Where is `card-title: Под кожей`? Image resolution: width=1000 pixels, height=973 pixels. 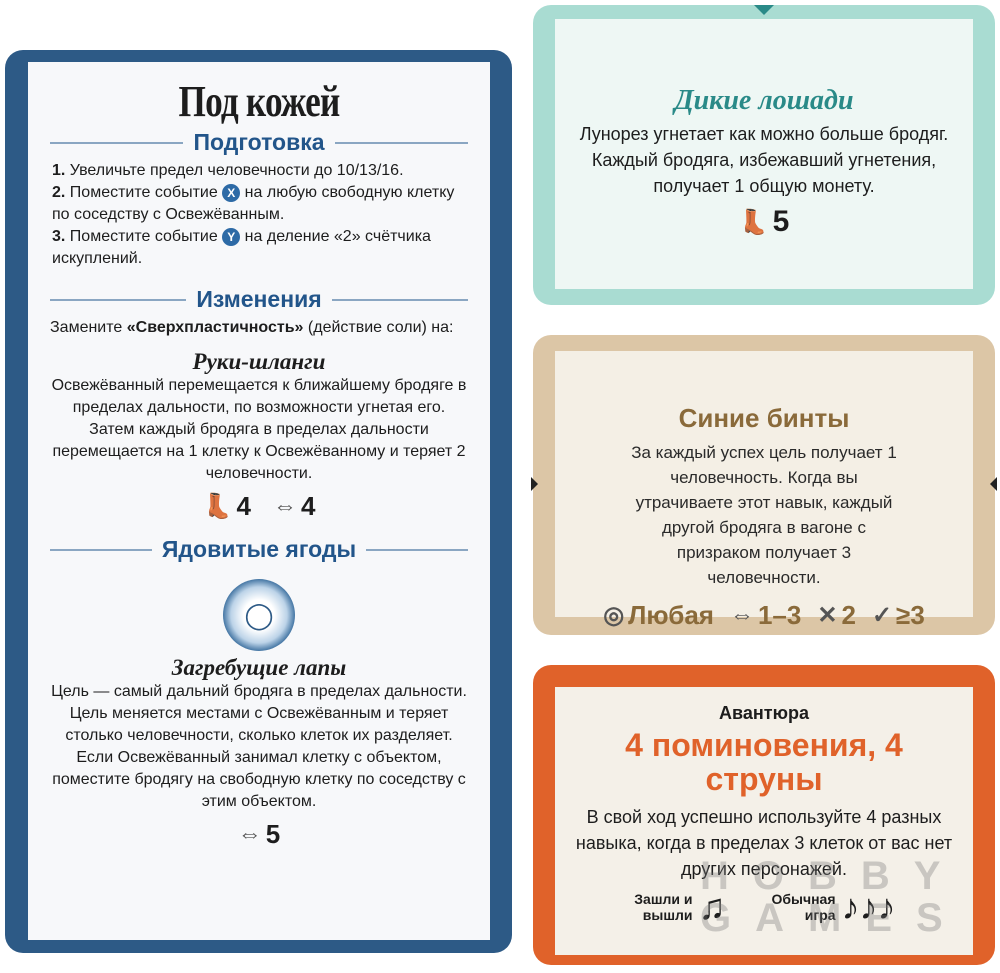 card-title: Под кожей is located at coordinates (259, 101).